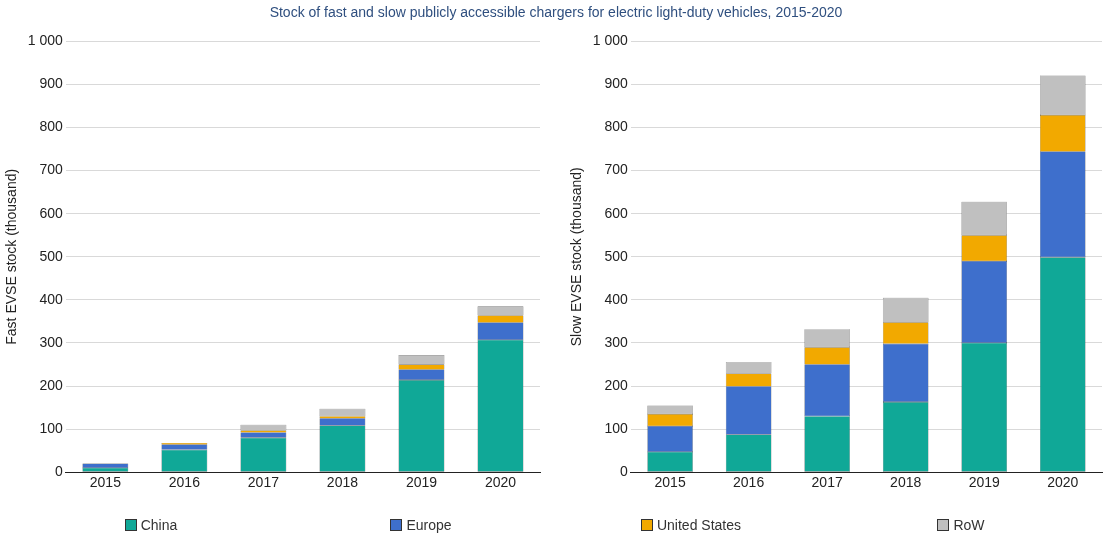 The width and height of the screenshot is (1112, 539). I want to click on legend-label: China, so click(159, 525).